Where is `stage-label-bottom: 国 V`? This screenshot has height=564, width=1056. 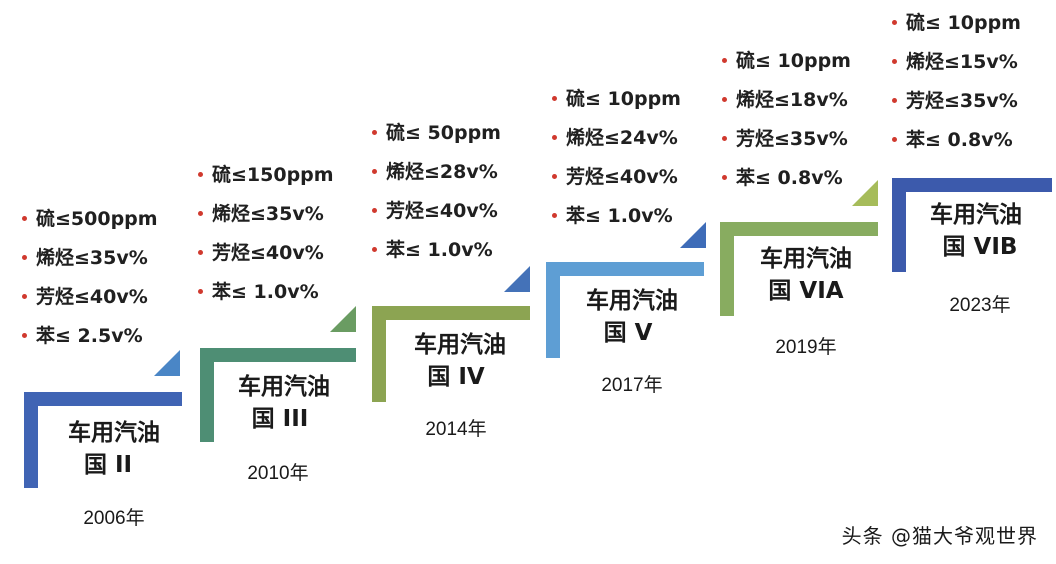
stage-label-bottom: 国 V is located at coordinates (628, 333).